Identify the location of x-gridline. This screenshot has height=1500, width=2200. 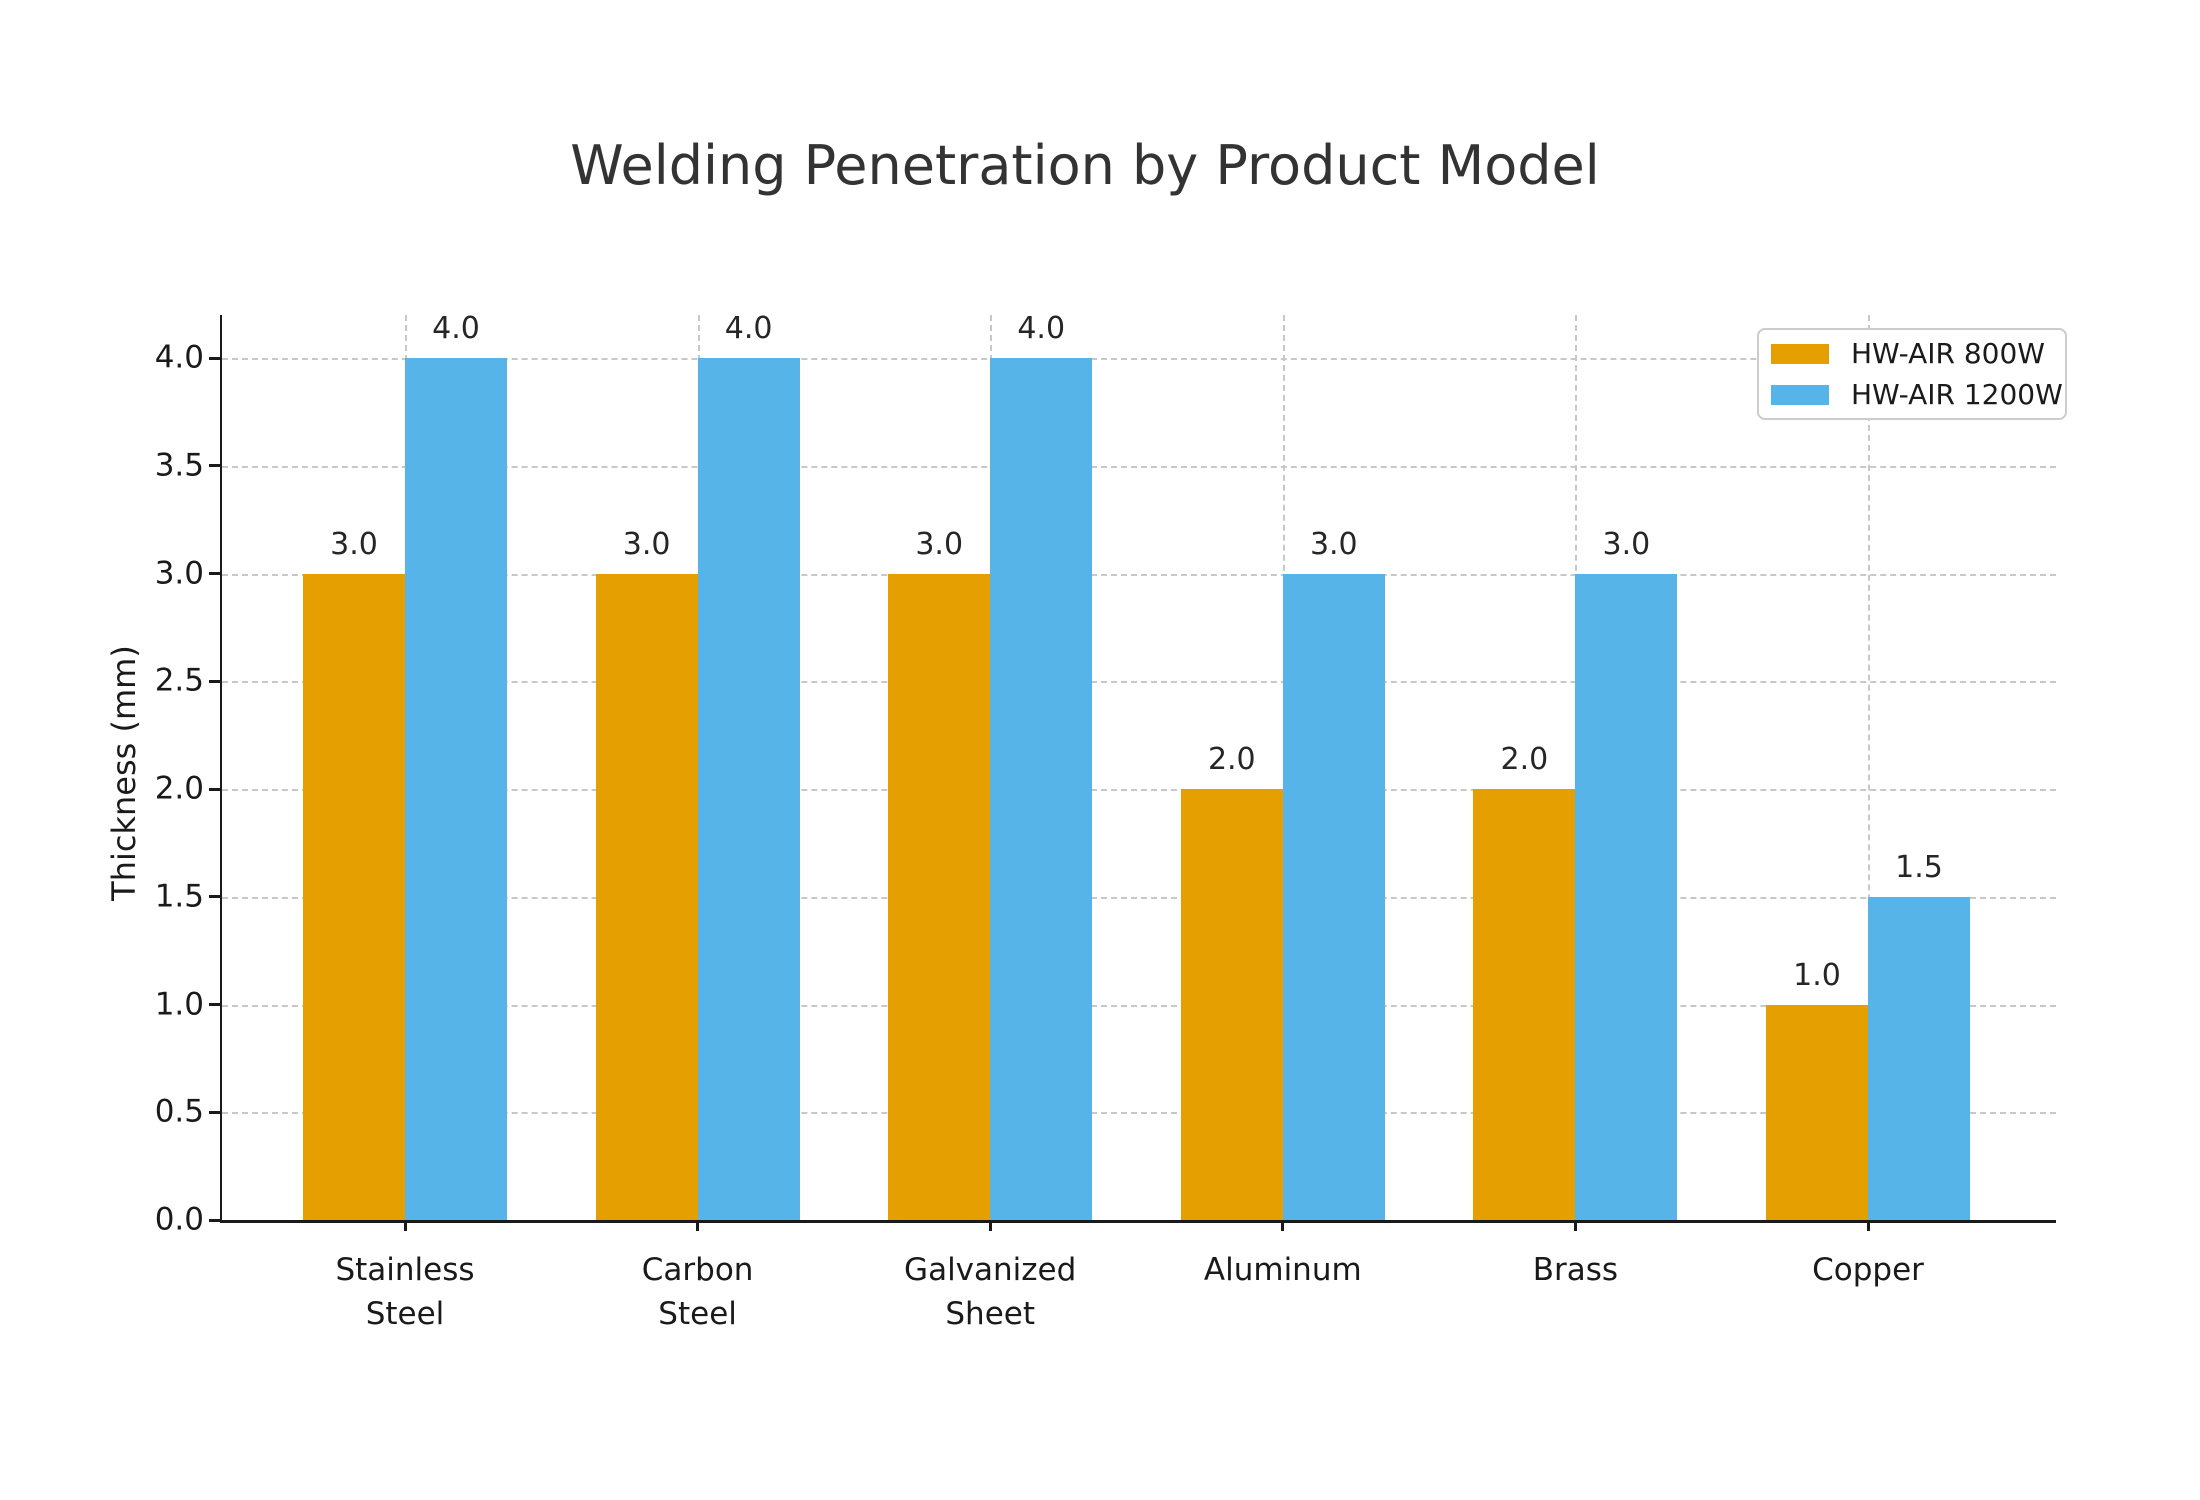
(1869, 767).